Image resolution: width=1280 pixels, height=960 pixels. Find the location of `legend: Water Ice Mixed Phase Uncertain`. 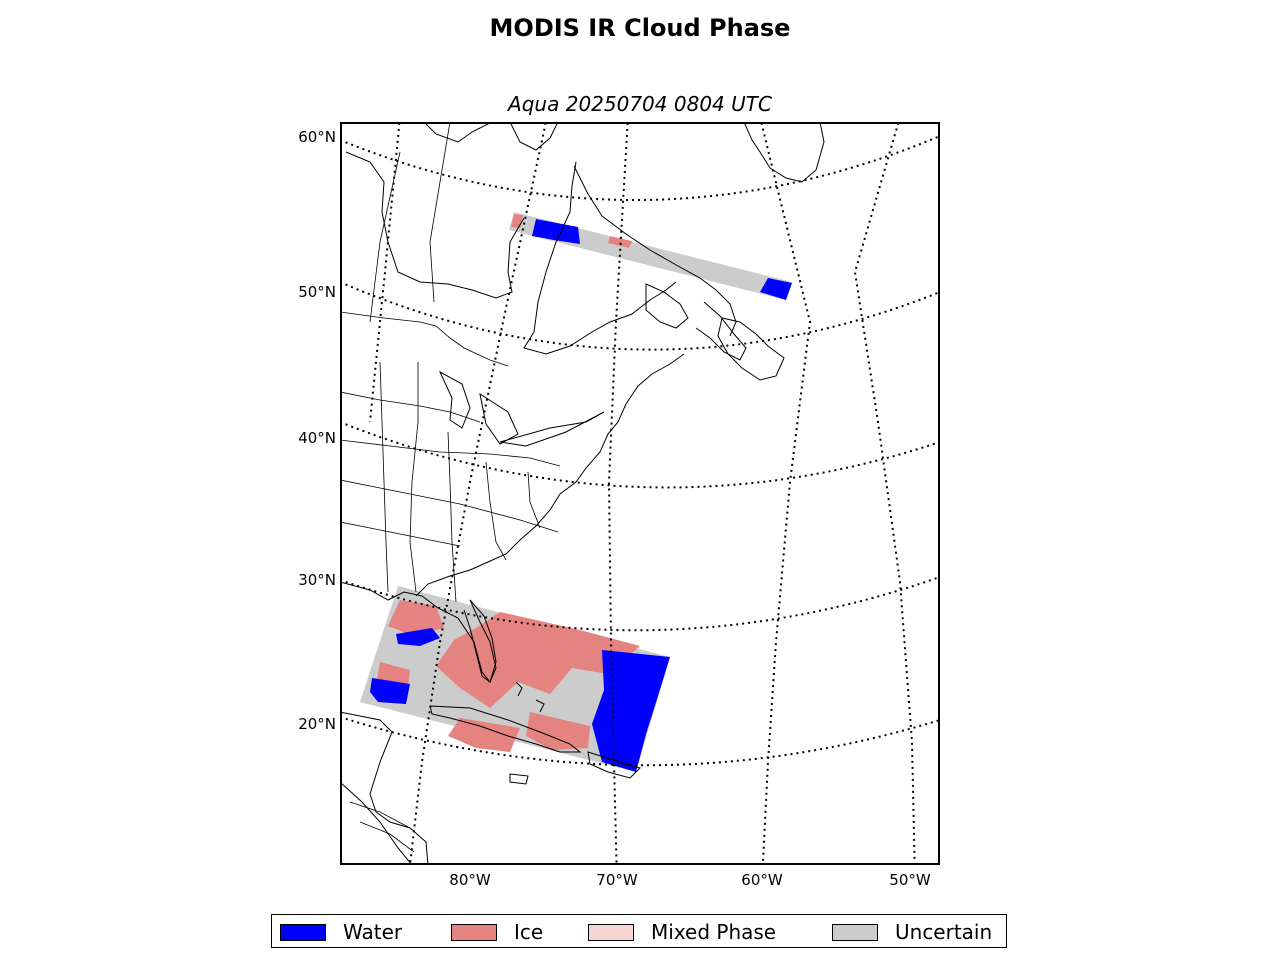

legend: Water Ice Mixed Phase Uncertain is located at coordinates (639, 931).